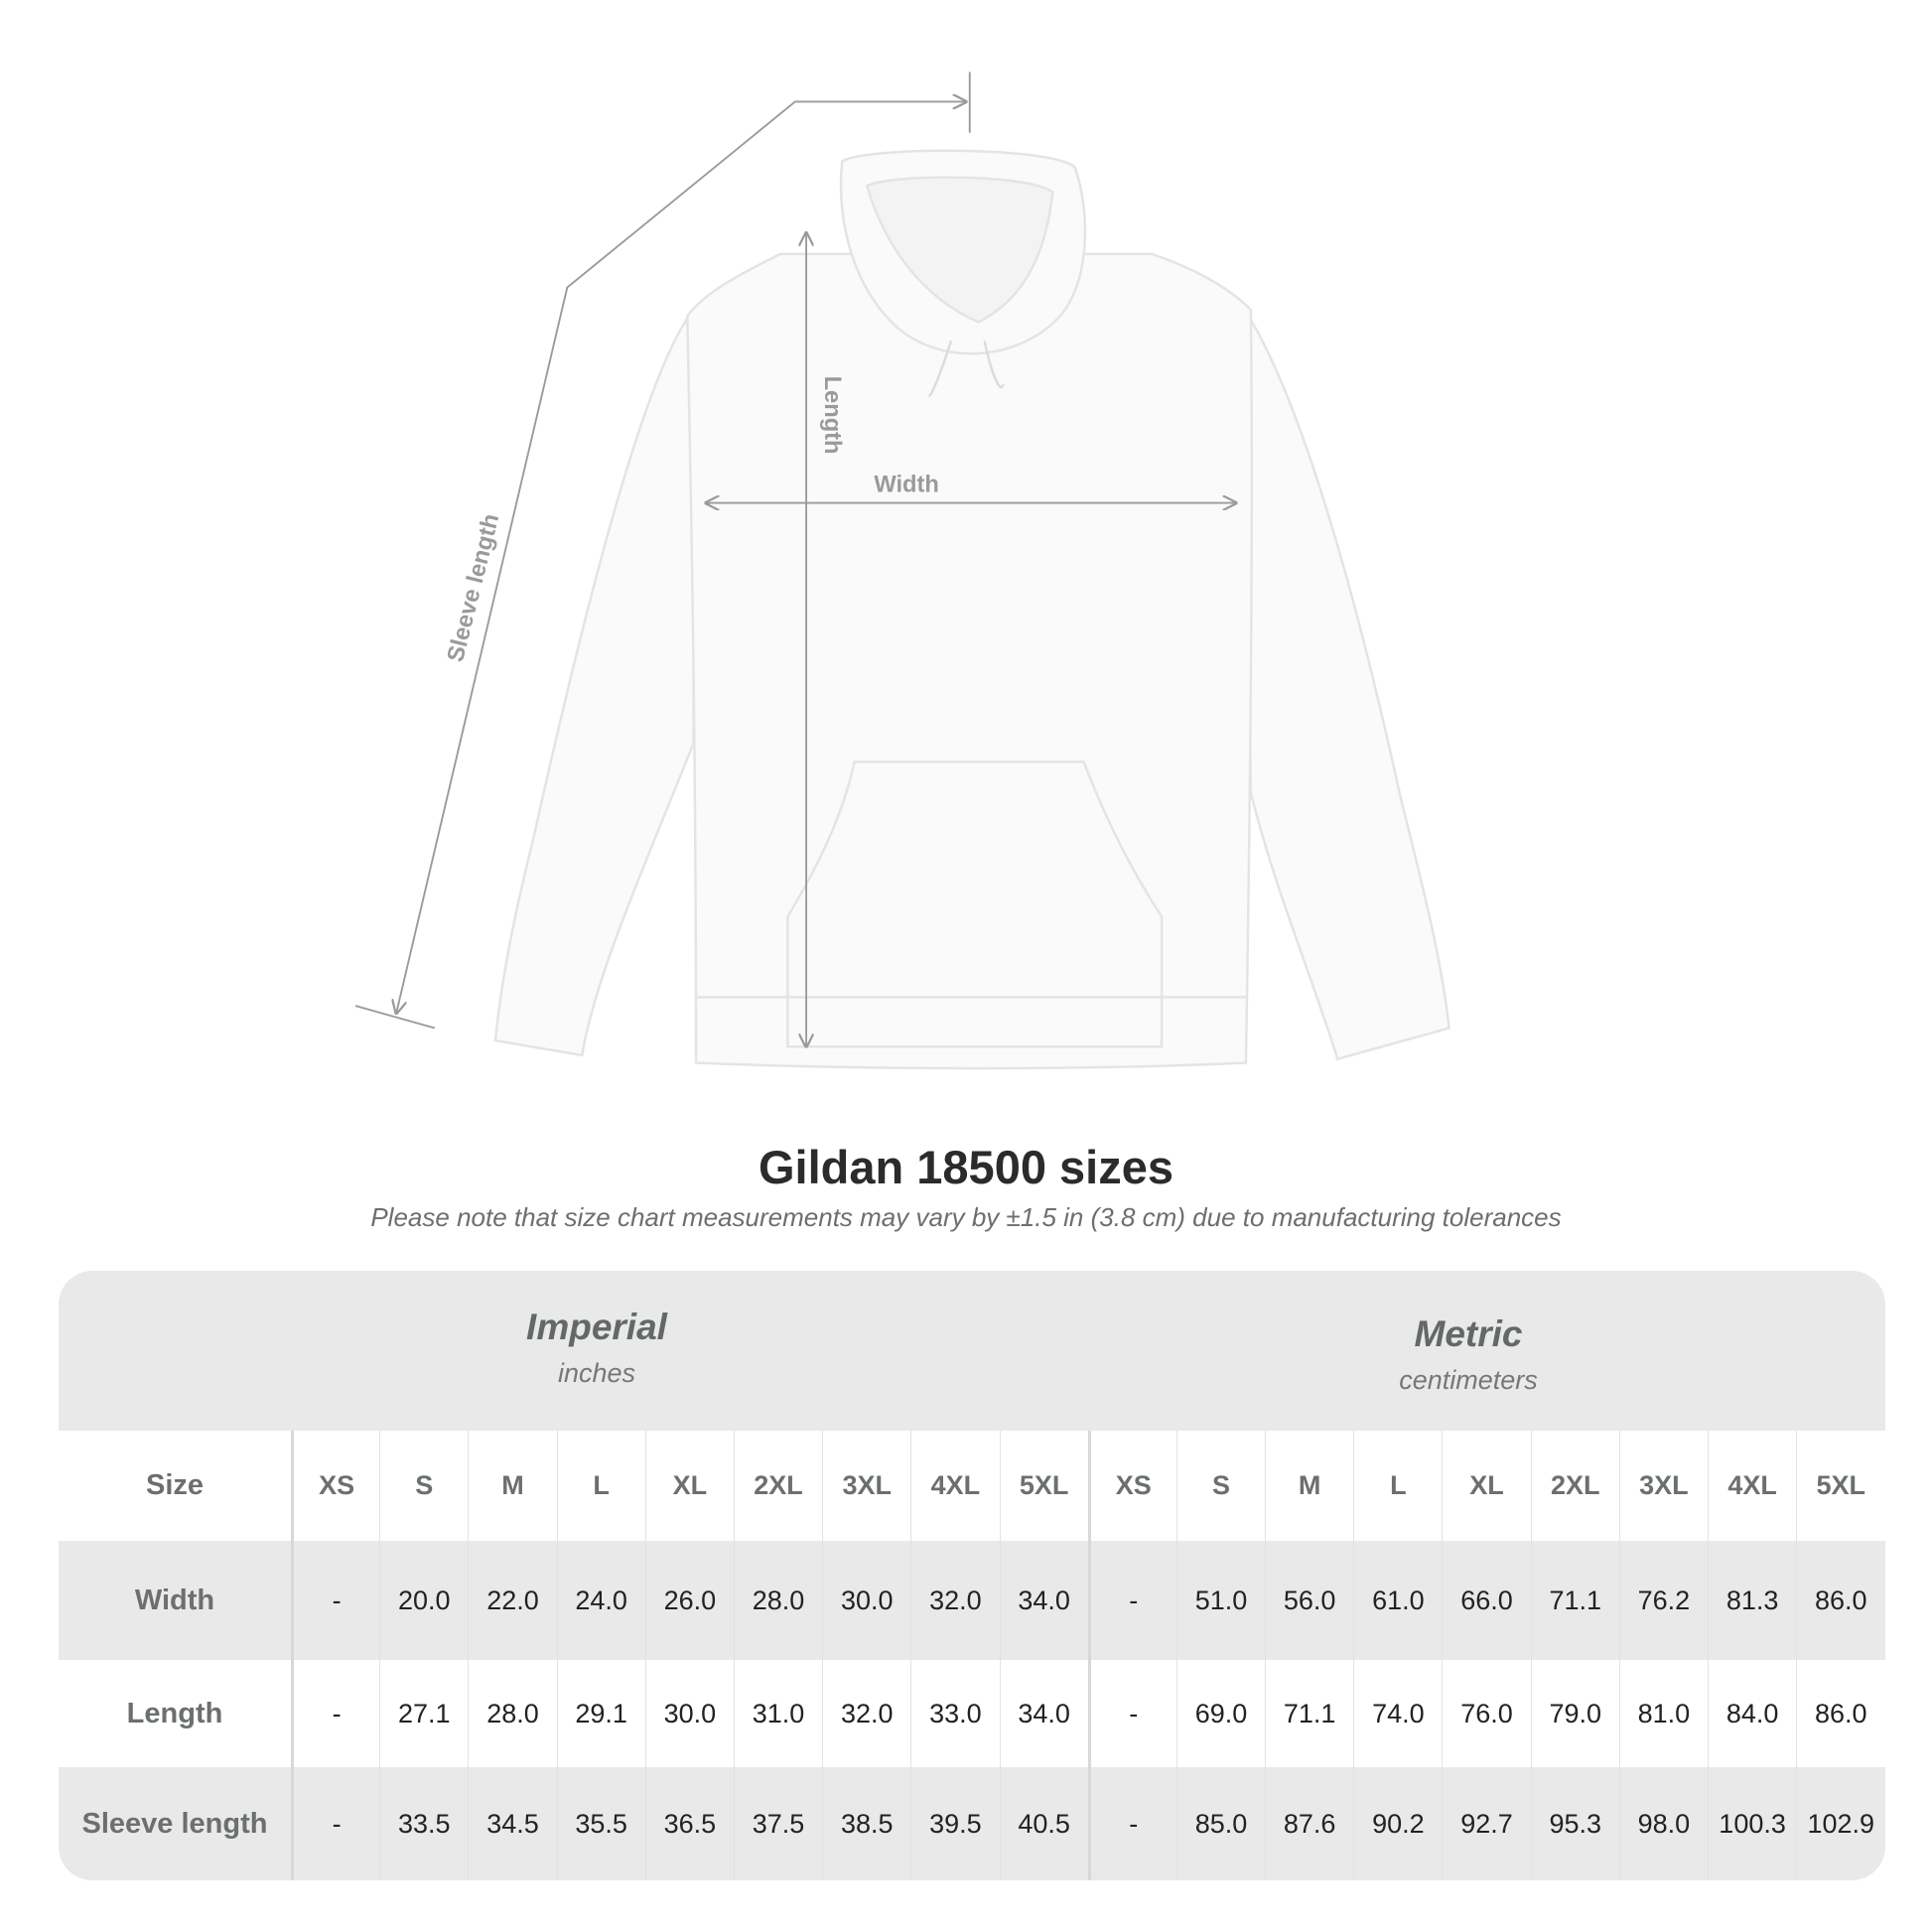 This screenshot has height=1932, width=1932. I want to click on metric-value: 84.0, so click(1752, 1714).